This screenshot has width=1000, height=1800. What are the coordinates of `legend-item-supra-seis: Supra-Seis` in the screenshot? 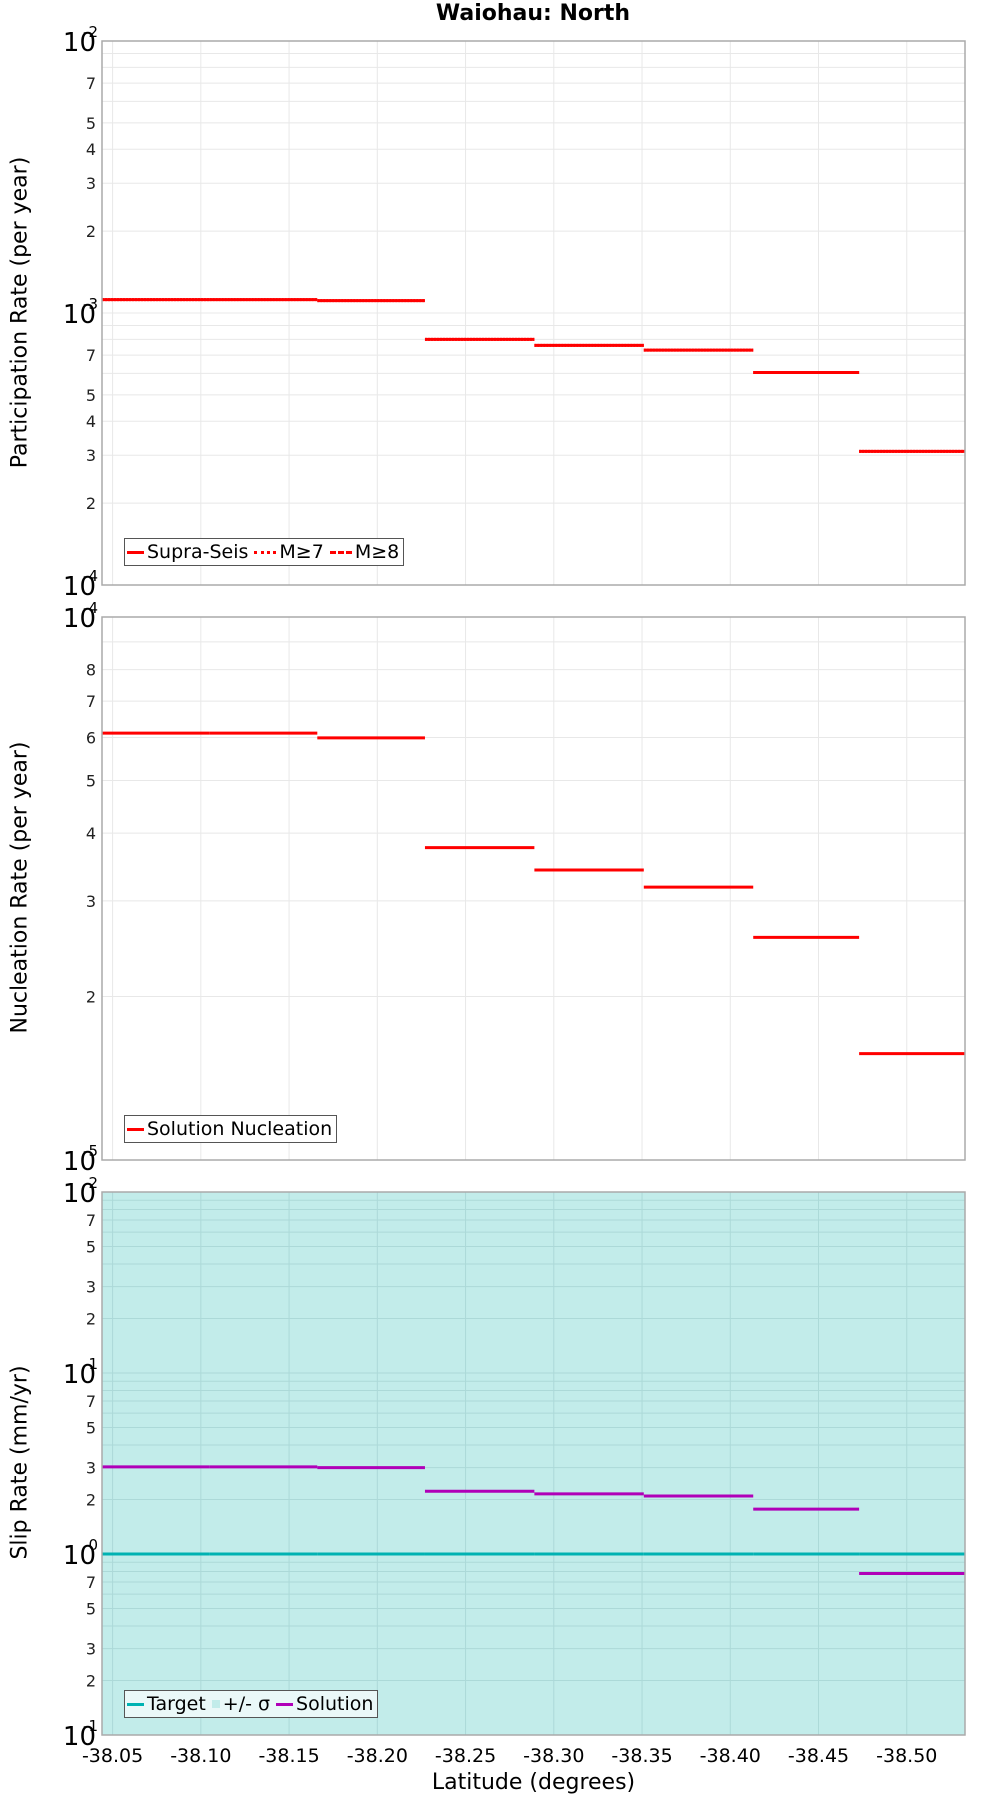 It's located at (187, 552).